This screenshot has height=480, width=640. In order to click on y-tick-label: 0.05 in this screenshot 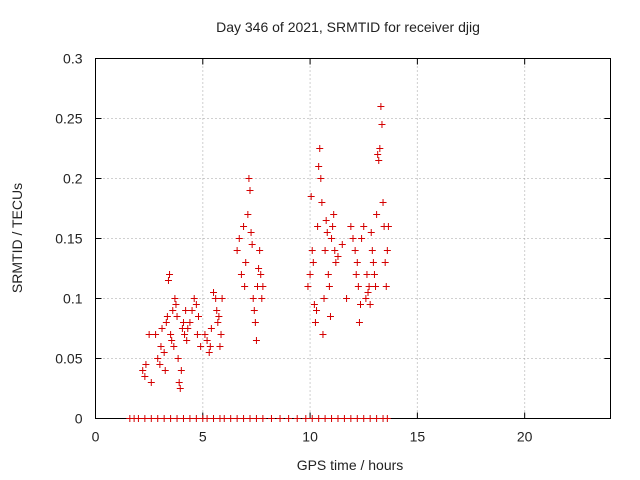, I will do `click(68, 359)`.